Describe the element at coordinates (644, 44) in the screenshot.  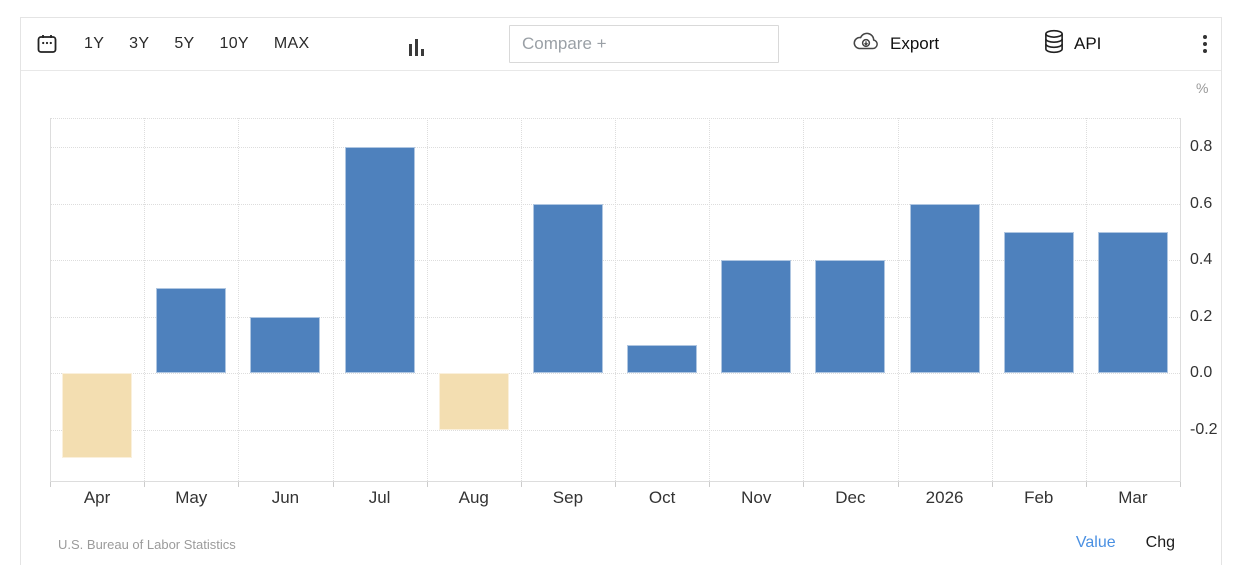
I see `compare-input` at that location.